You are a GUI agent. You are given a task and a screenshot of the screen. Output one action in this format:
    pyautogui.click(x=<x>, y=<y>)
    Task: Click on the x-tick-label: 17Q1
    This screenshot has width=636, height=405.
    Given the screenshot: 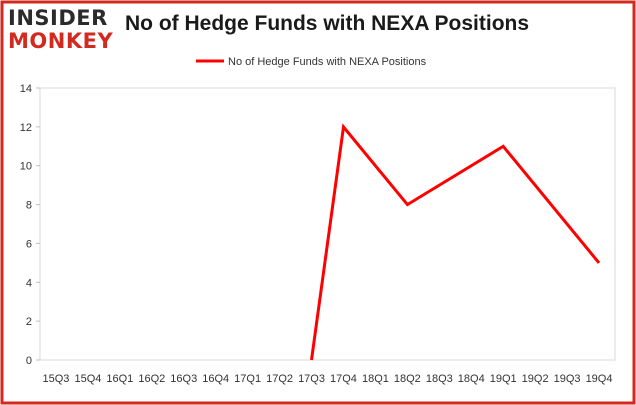 What is the action you would take?
    pyautogui.click(x=247, y=379)
    